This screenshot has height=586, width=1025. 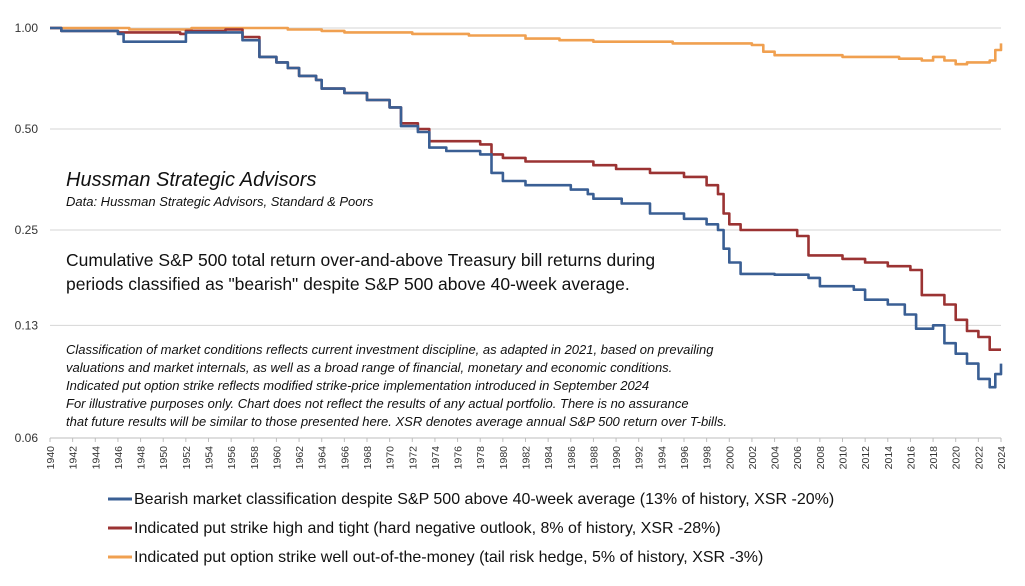 What do you see at coordinates (27, 28) in the screenshot?
I see `y-tick-label: 1.00` at bounding box center [27, 28].